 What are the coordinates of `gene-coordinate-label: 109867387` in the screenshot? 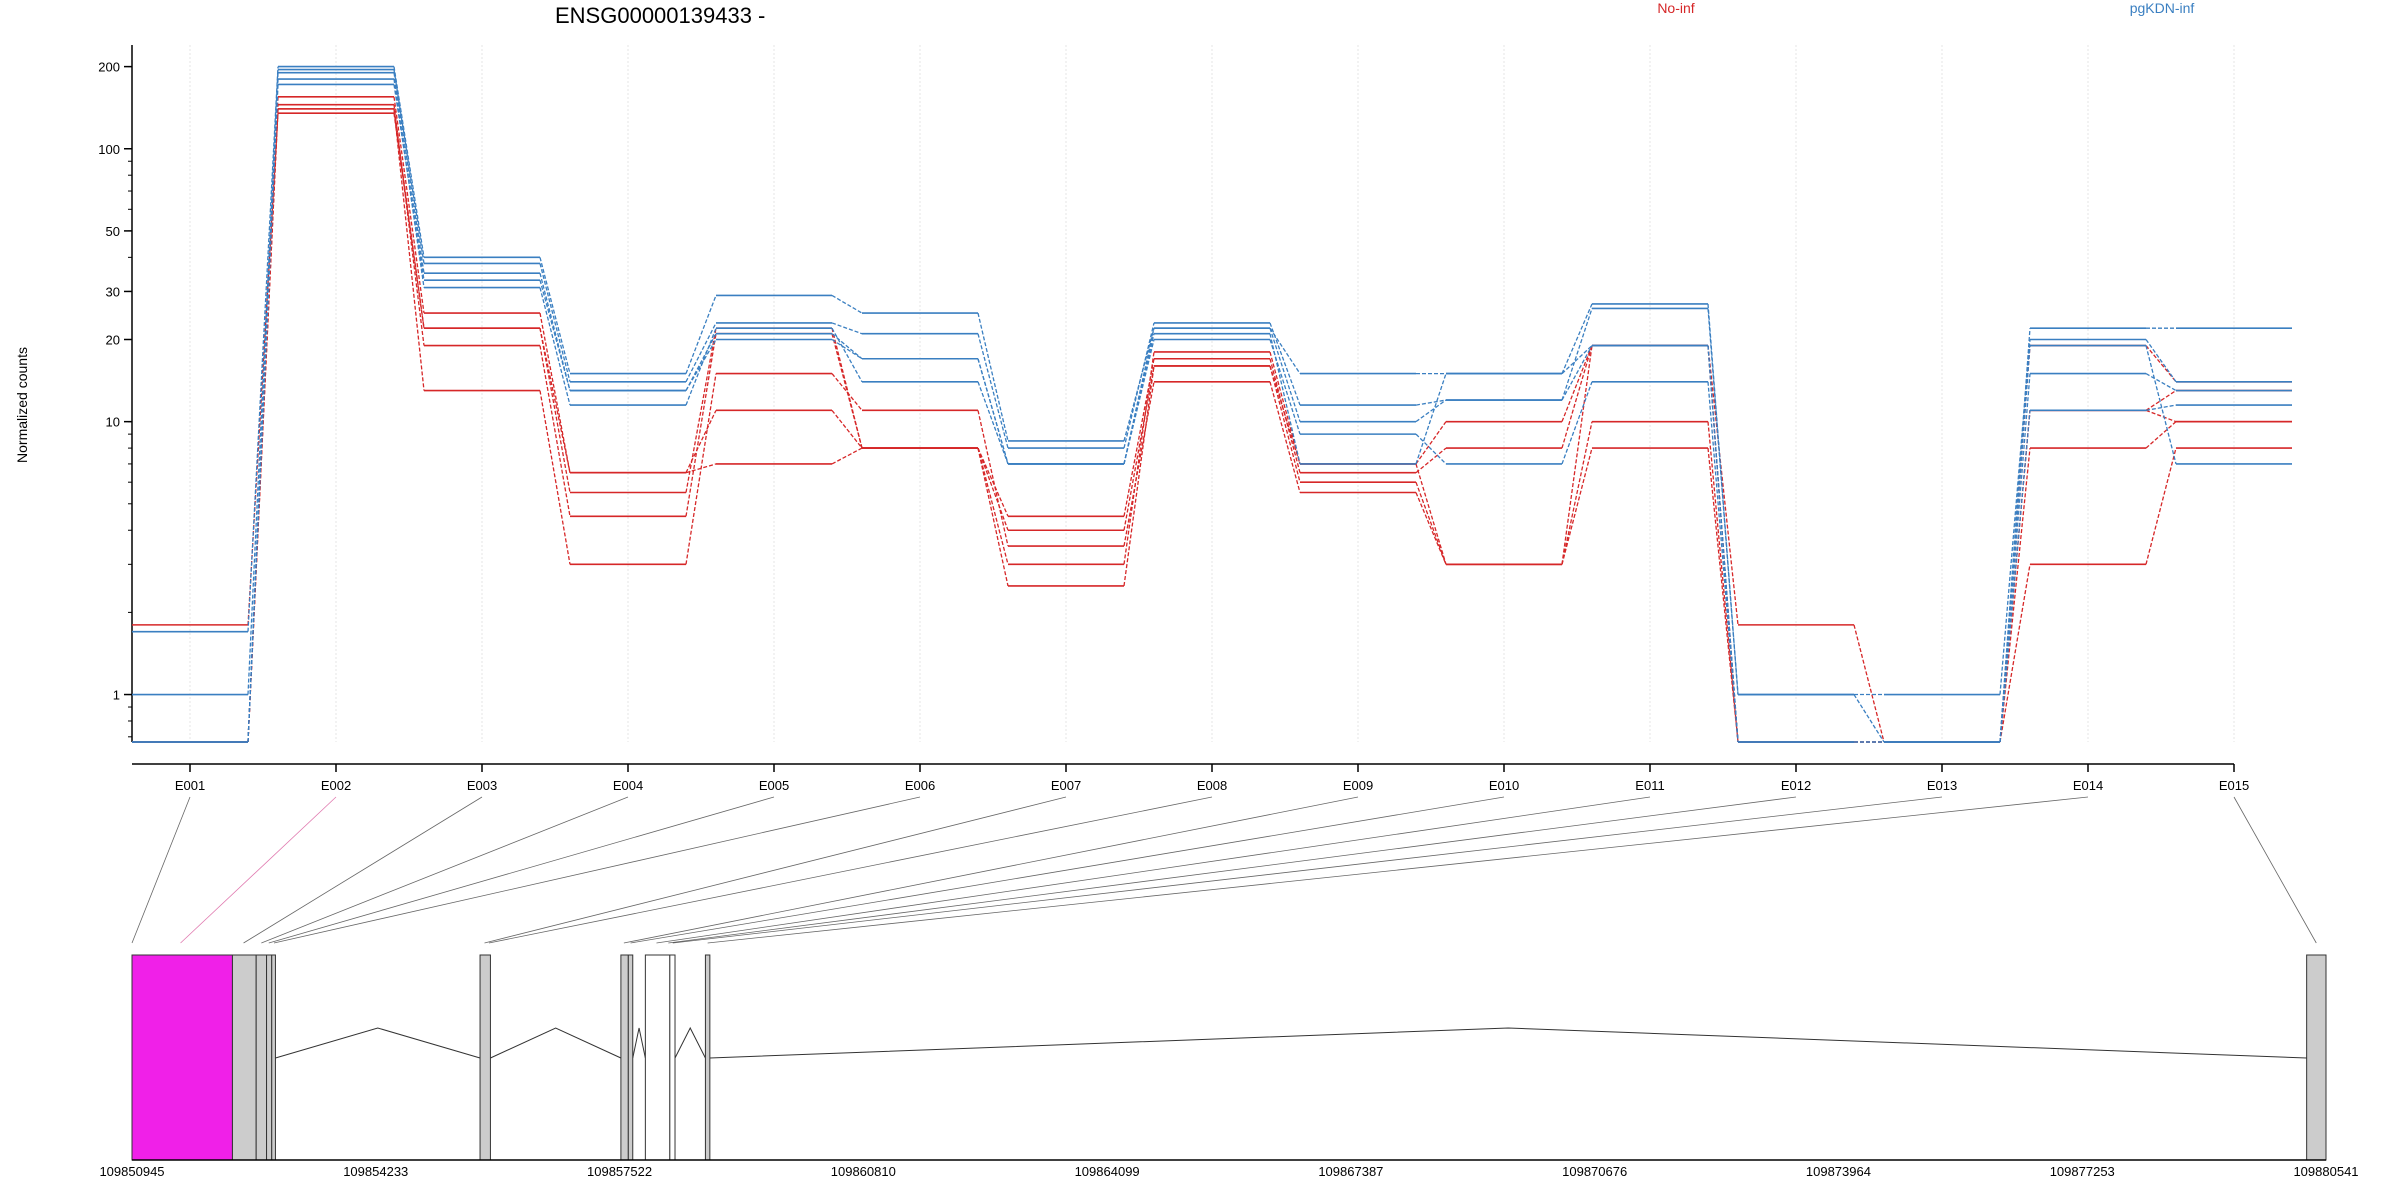 It's located at (1350, 1171).